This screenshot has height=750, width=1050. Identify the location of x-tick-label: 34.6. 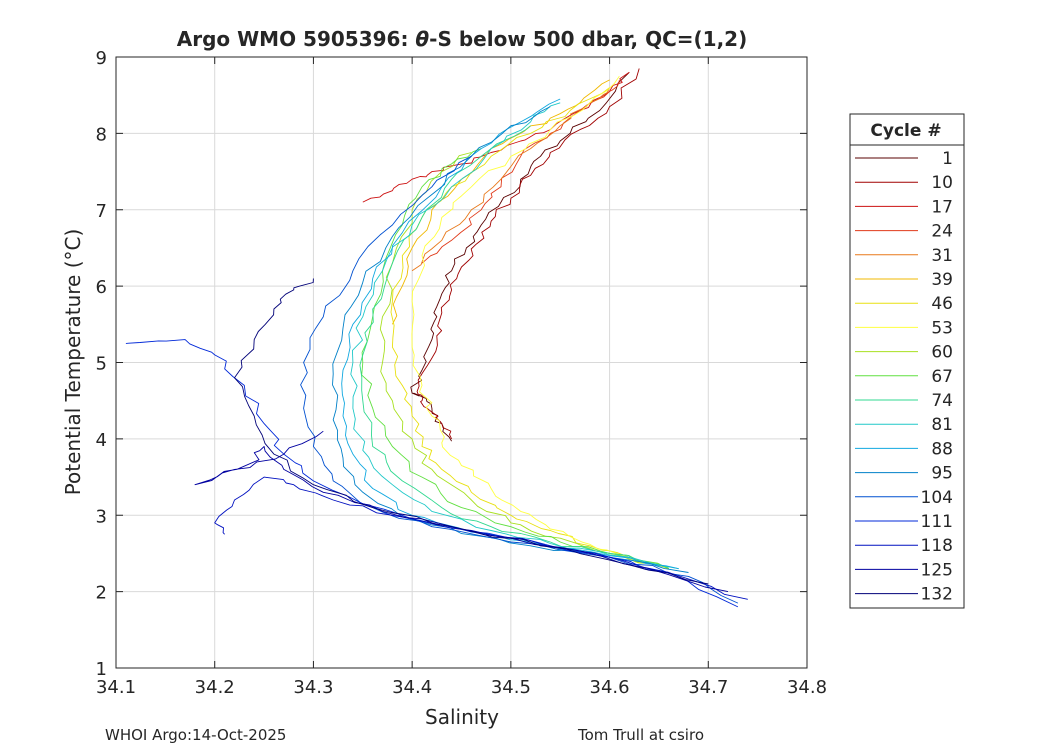
(610, 687).